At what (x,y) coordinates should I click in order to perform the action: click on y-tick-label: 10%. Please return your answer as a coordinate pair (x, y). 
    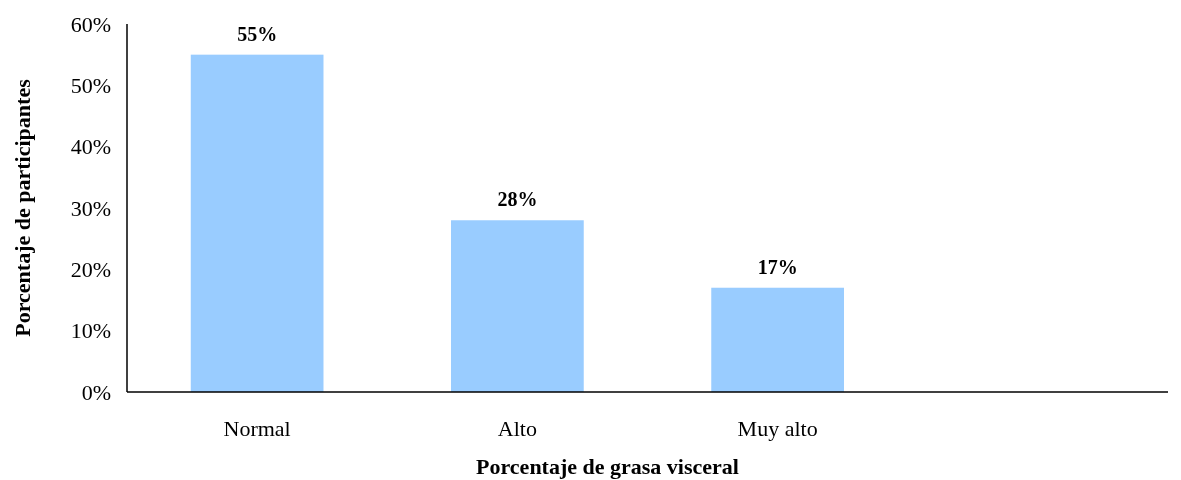
    Looking at the image, I should click on (90, 331).